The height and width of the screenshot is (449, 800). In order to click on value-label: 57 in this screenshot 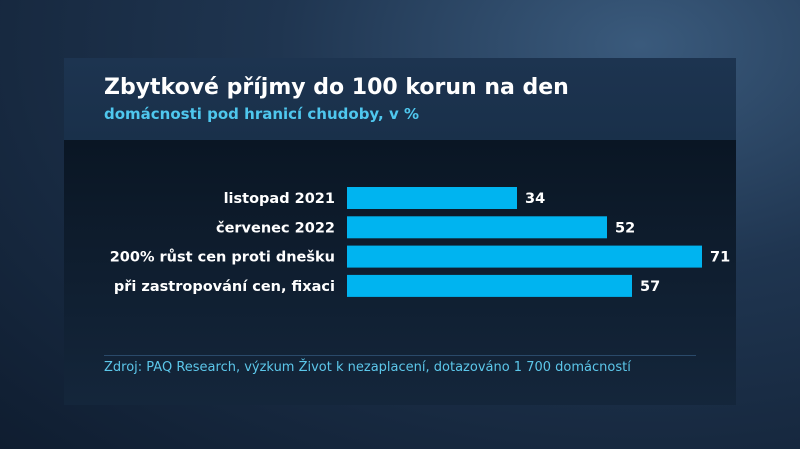, I will do `click(650, 287)`.